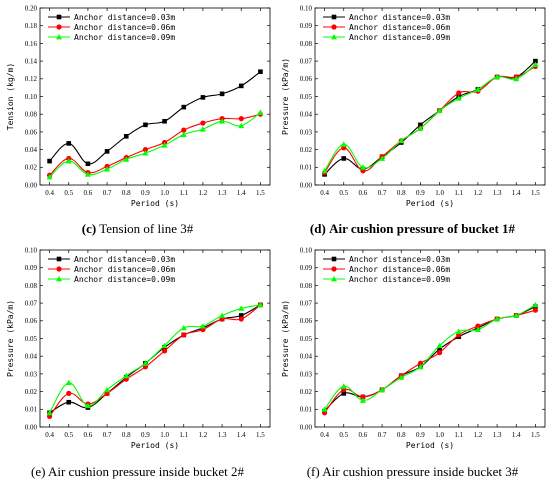 The width and height of the screenshot is (550, 484). Describe the element at coordinates (31, 268) in the screenshot. I see `y-tick-label: 0.09` at that location.